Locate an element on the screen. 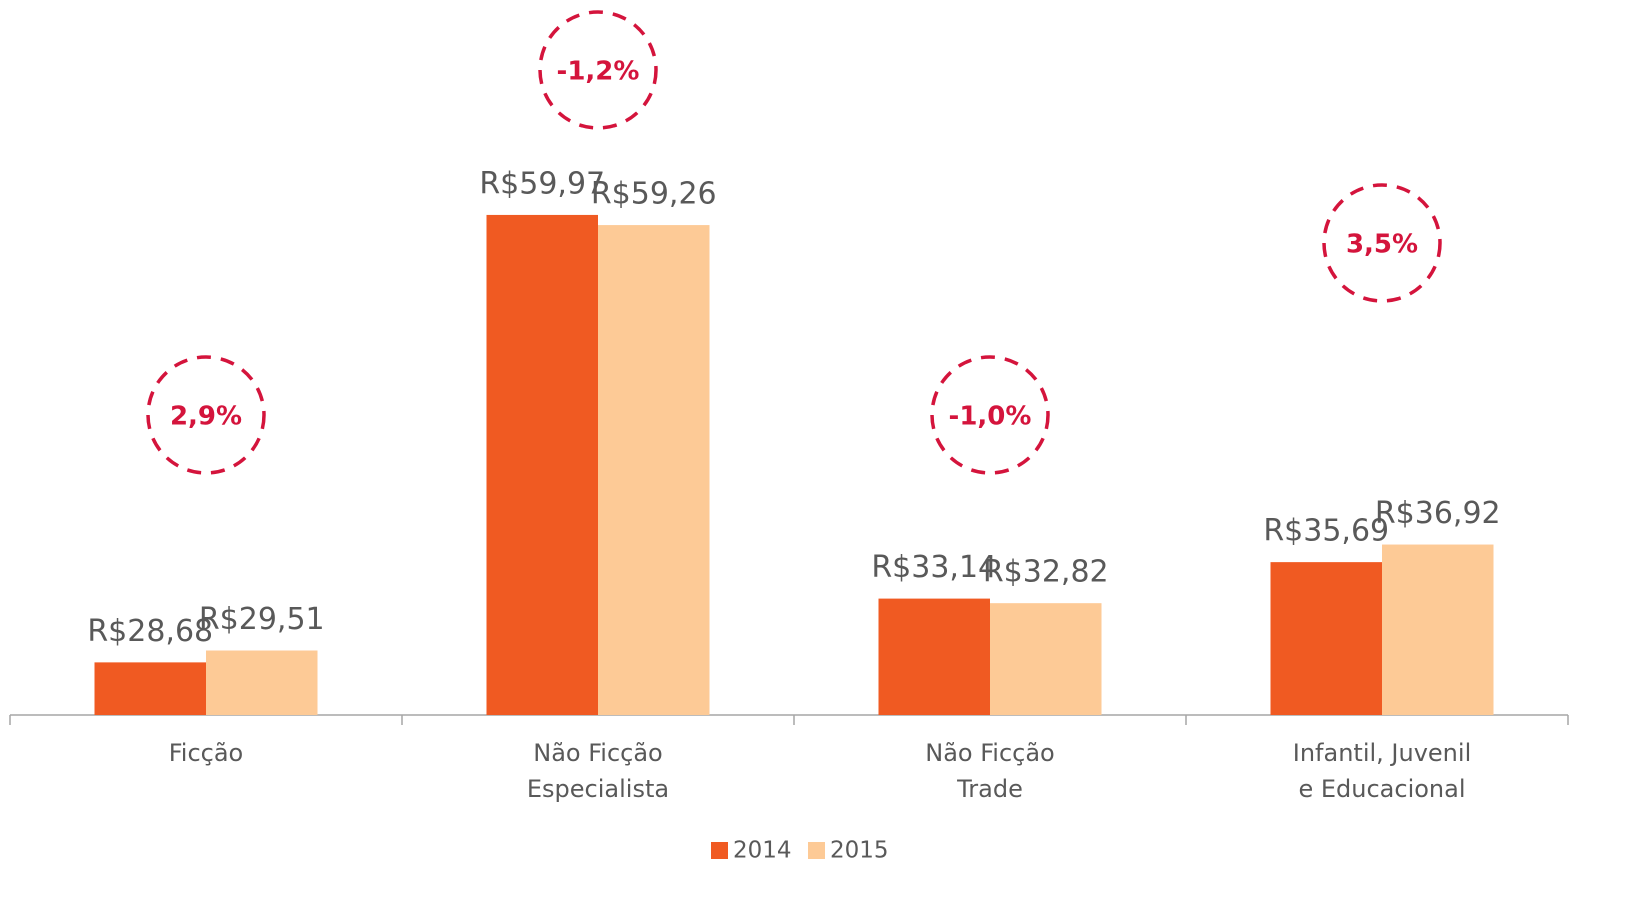  data-label: R$29,51 is located at coordinates (262, 619).